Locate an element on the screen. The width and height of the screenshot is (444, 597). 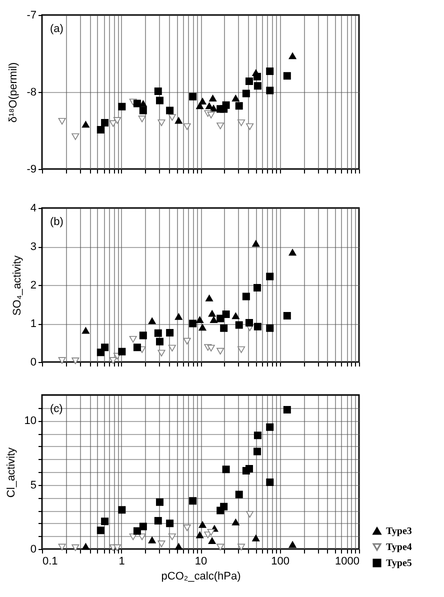
y-tick-label: 2 is located at coordinates (33, 286).